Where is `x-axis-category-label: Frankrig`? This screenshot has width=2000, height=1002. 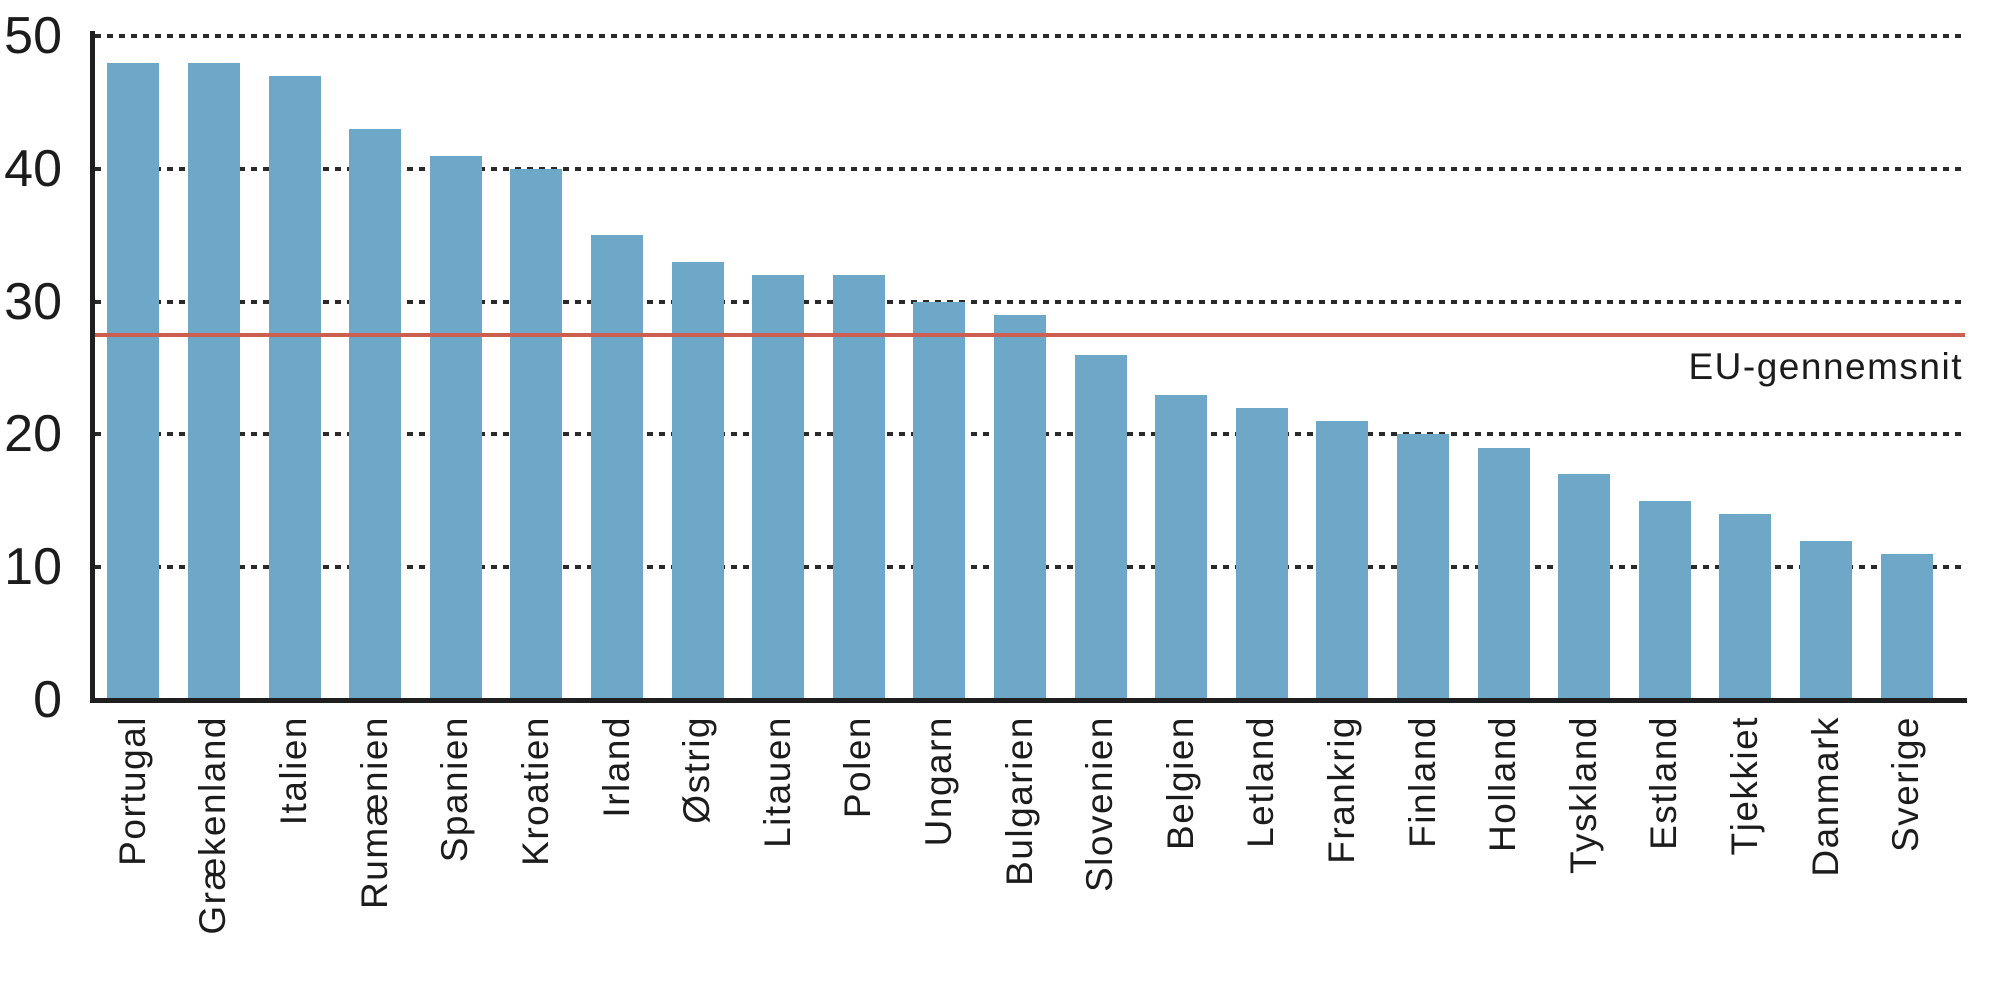
x-axis-category-label: Frankrig is located at coordinates (1342, 790).